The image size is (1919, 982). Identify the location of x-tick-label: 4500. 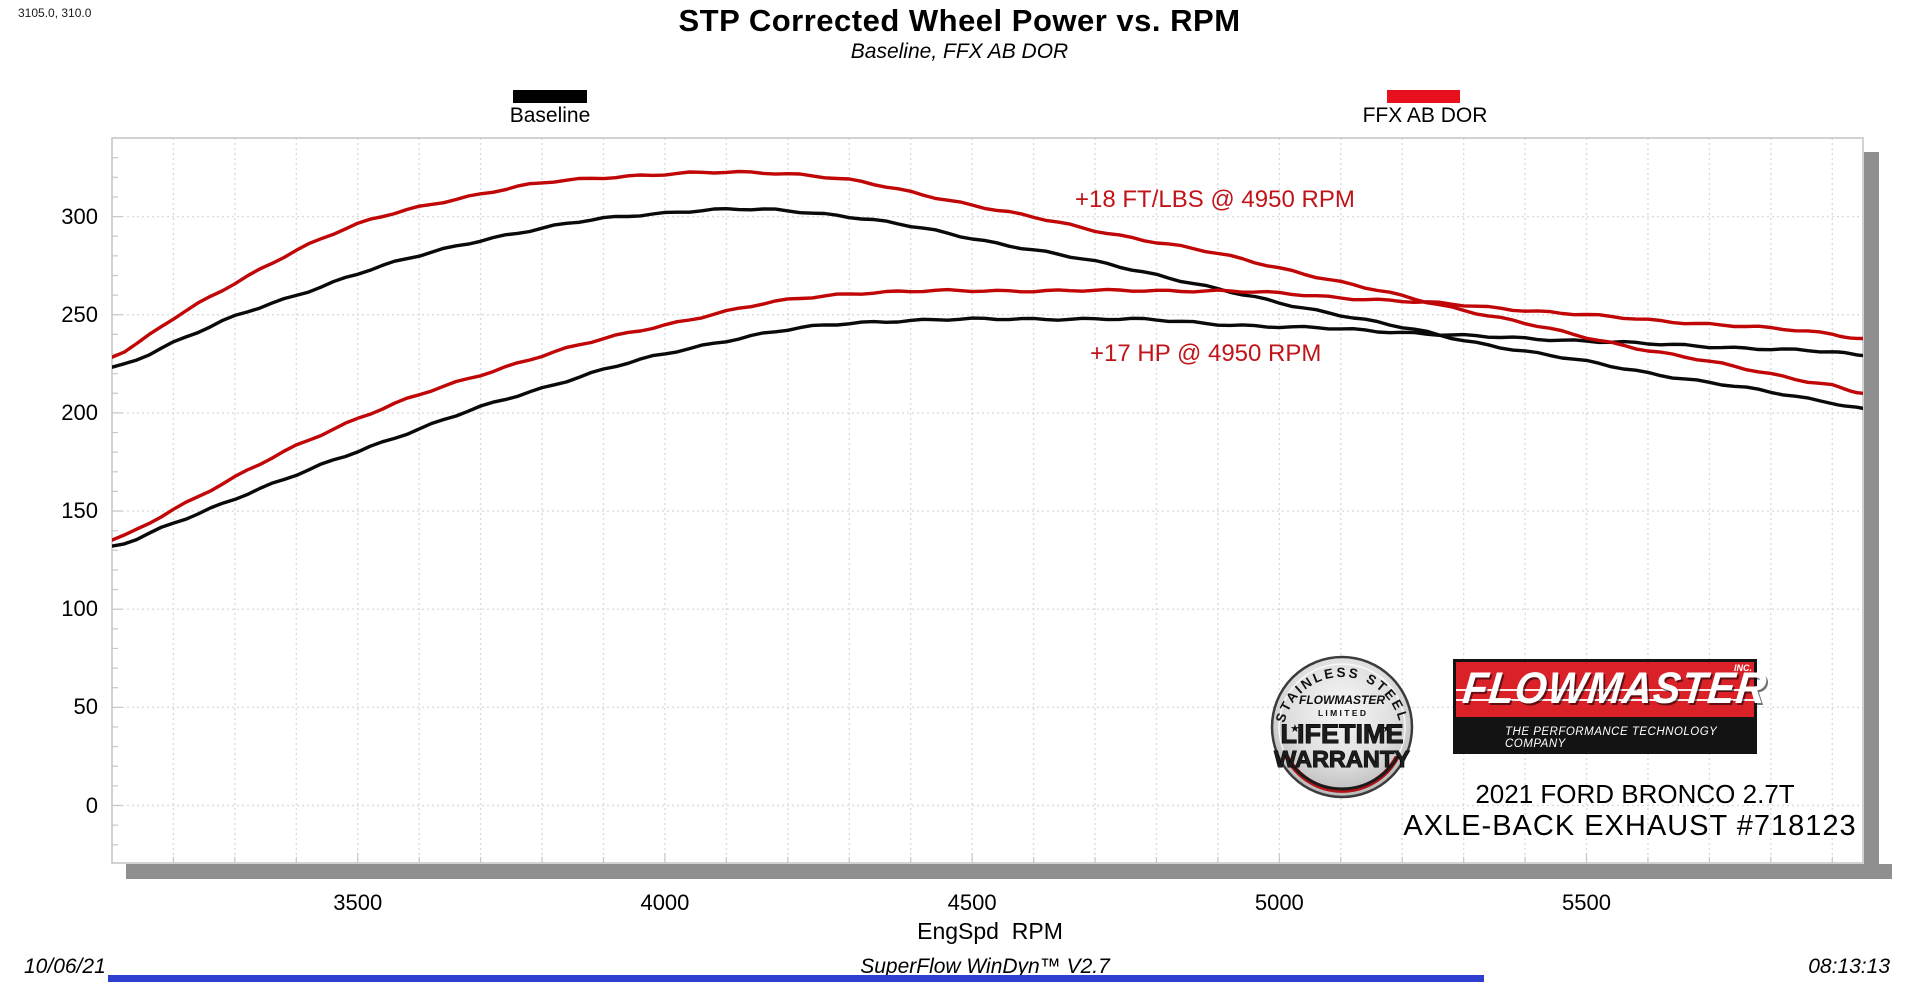
(972, 902).